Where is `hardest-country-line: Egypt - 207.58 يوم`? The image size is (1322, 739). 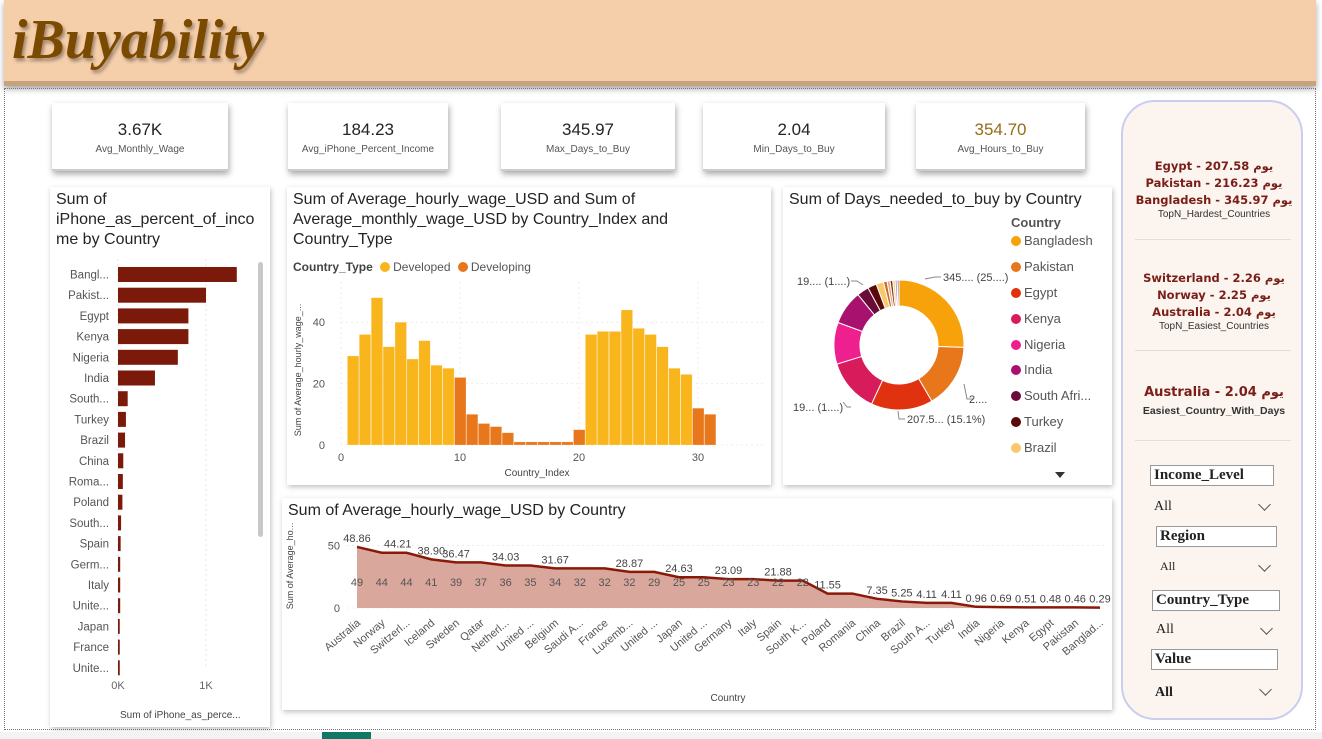
hardest-country-line: Egypt - 207.58 يوم is located at coordinates (1214, 166).